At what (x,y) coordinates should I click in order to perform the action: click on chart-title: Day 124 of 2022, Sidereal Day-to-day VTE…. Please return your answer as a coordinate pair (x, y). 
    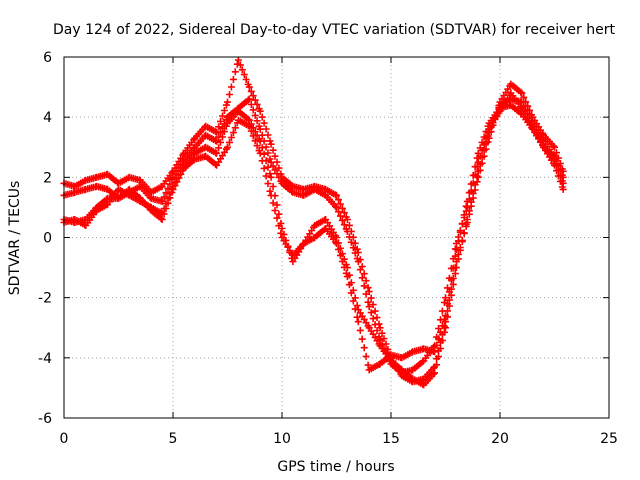
    Looking at the image, I should click on (334, 30).